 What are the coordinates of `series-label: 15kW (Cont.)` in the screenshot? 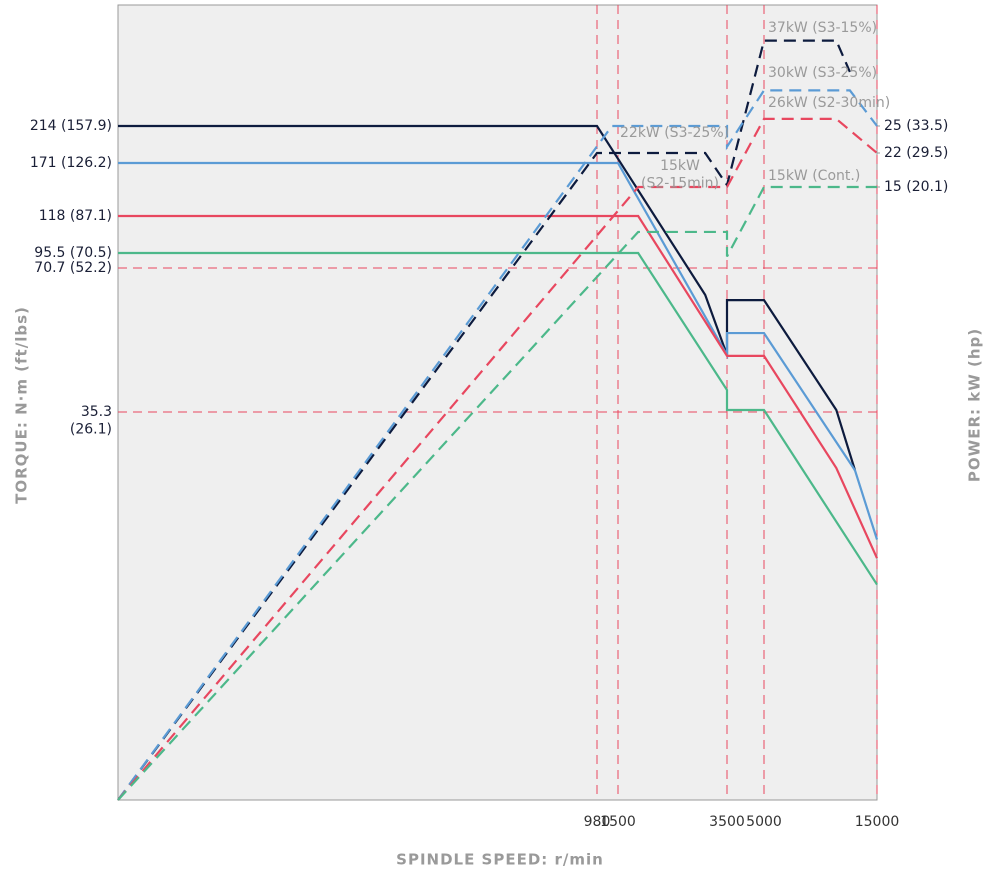 It's located at (814, 176).